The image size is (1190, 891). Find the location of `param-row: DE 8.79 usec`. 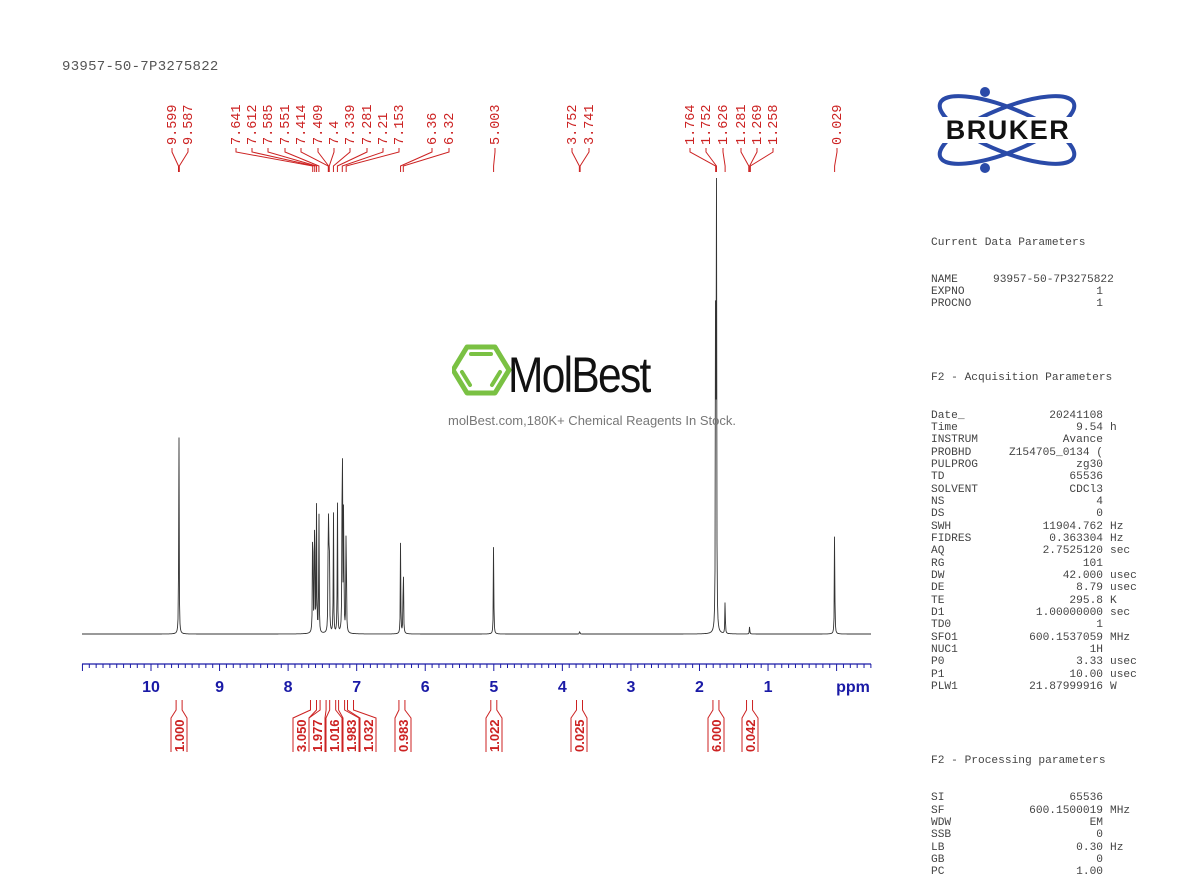

param-row: DE 8.79 usec is located at coordinates (1034, 588).